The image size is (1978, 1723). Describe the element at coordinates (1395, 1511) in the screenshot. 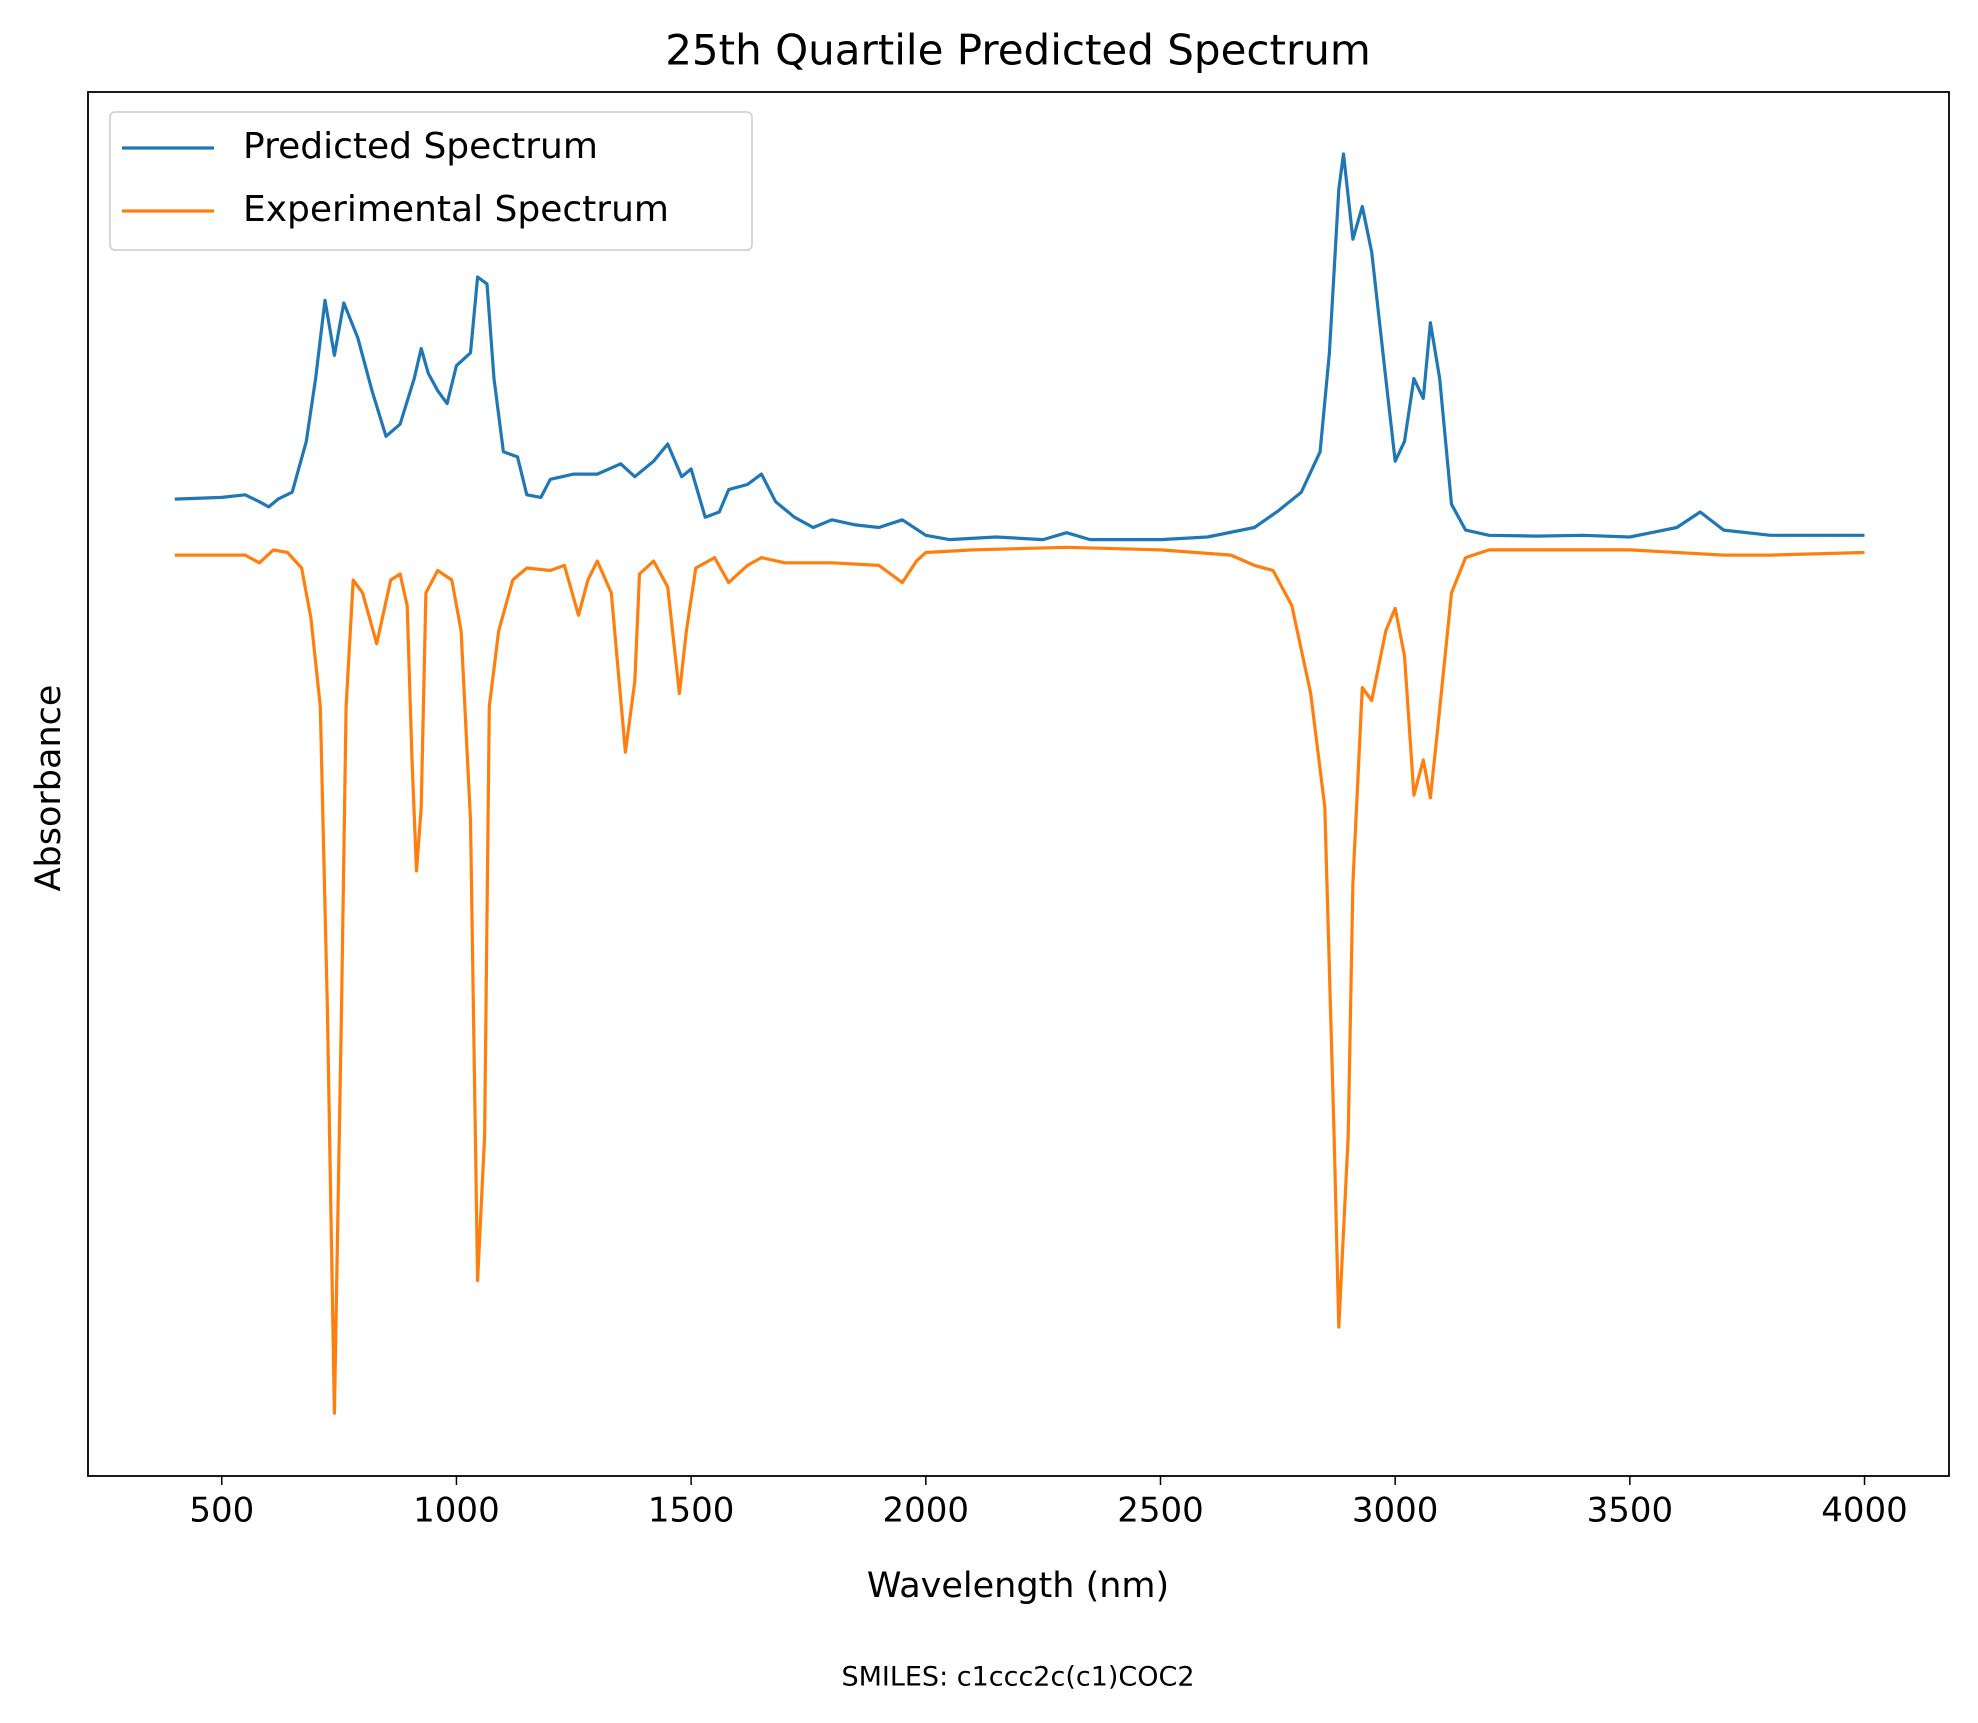

I see `x-tick-label: 3000` at that location.